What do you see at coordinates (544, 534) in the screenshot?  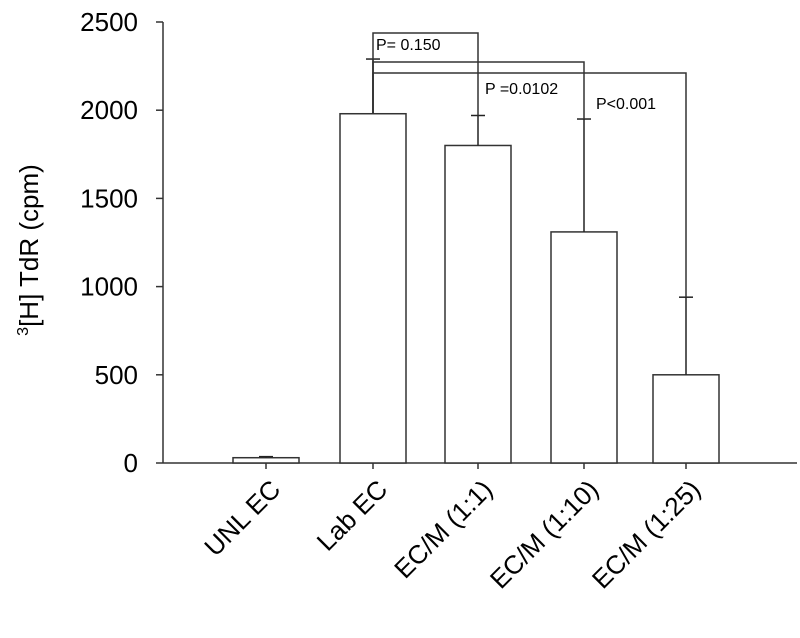 I see `x-category-label: EC/M (1:10)` at bounding box center [544, 534].